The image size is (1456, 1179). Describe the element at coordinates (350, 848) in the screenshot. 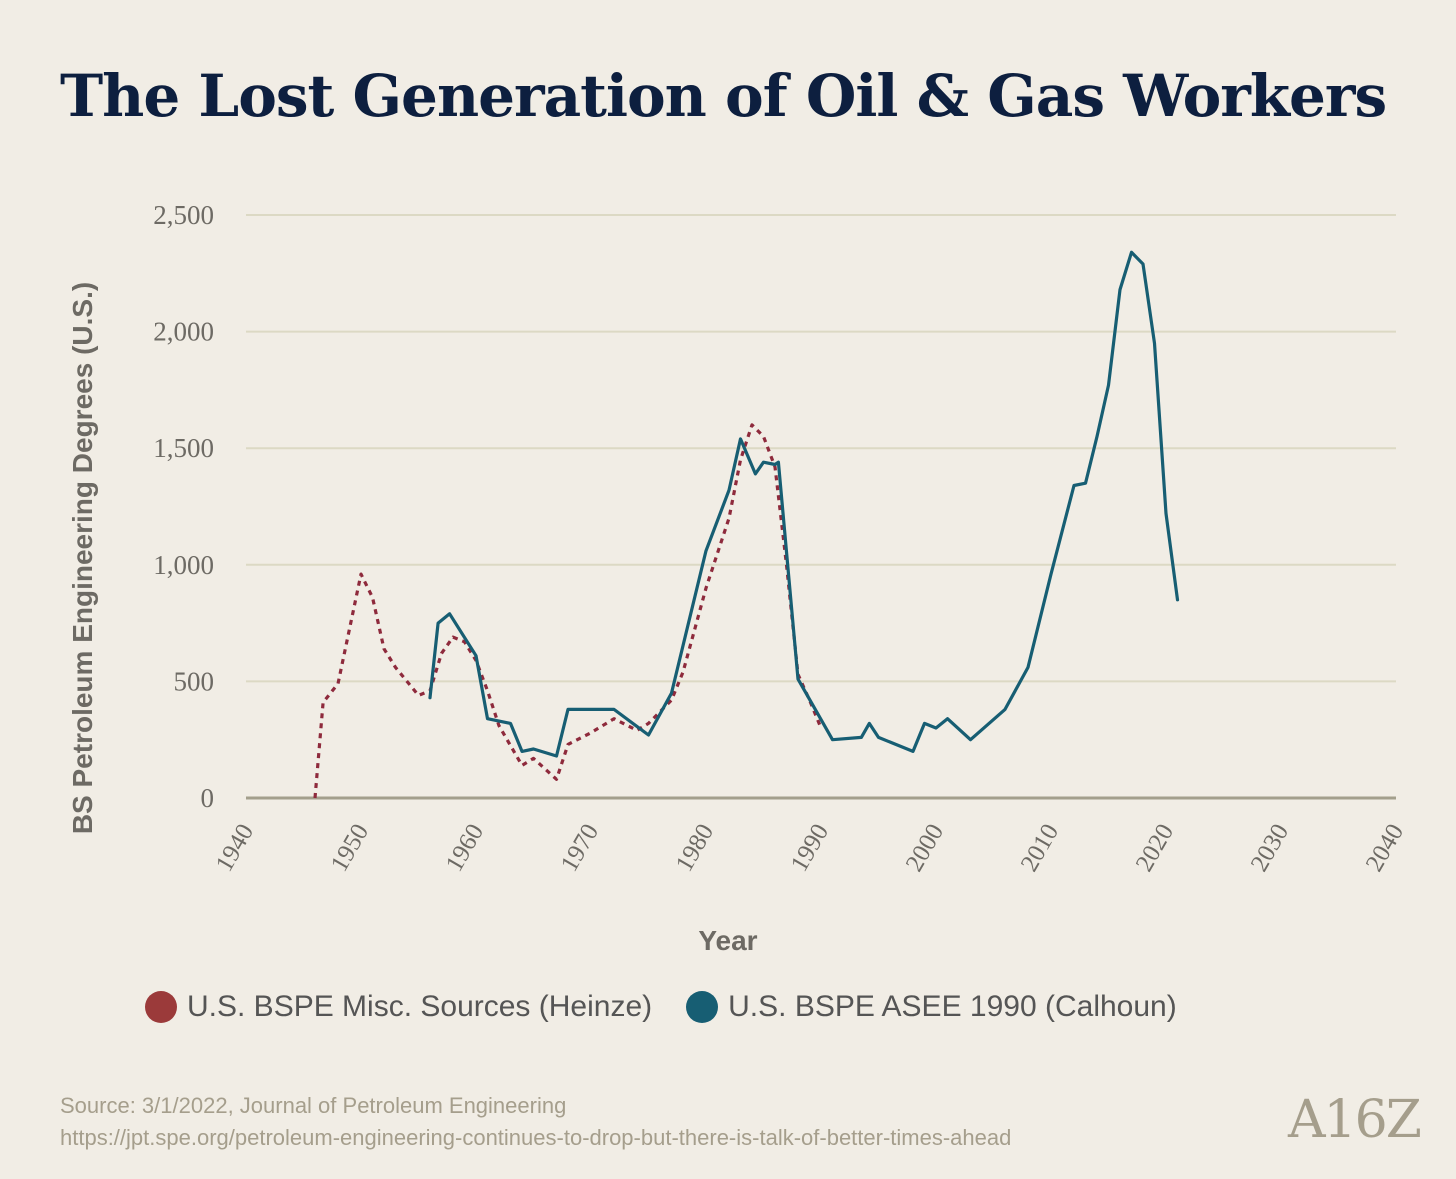

I see `x-tick-label: 1950` at that location.